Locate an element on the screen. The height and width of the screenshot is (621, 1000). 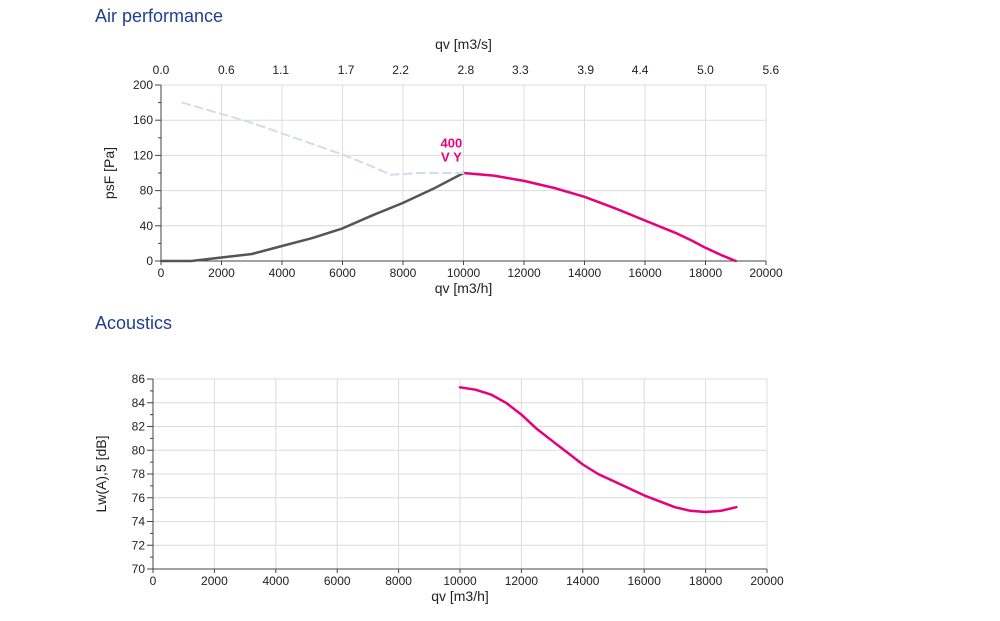
acoustics-title: Acoustics is located at coordinates (134, 323).